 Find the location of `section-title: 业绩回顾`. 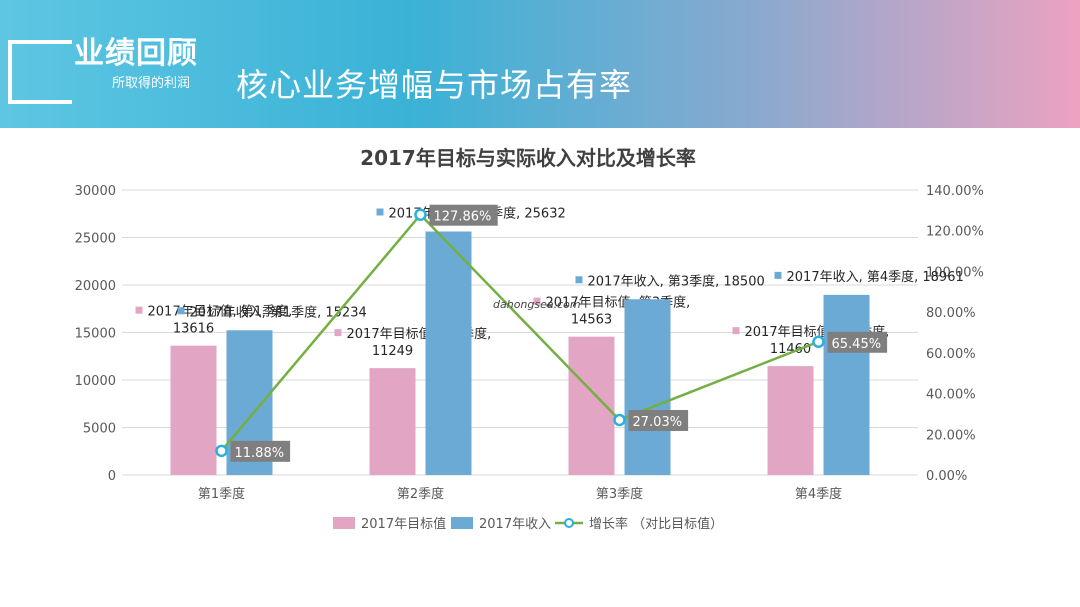

section-title: 业绩回顾 is located at coordinates (136, 53).